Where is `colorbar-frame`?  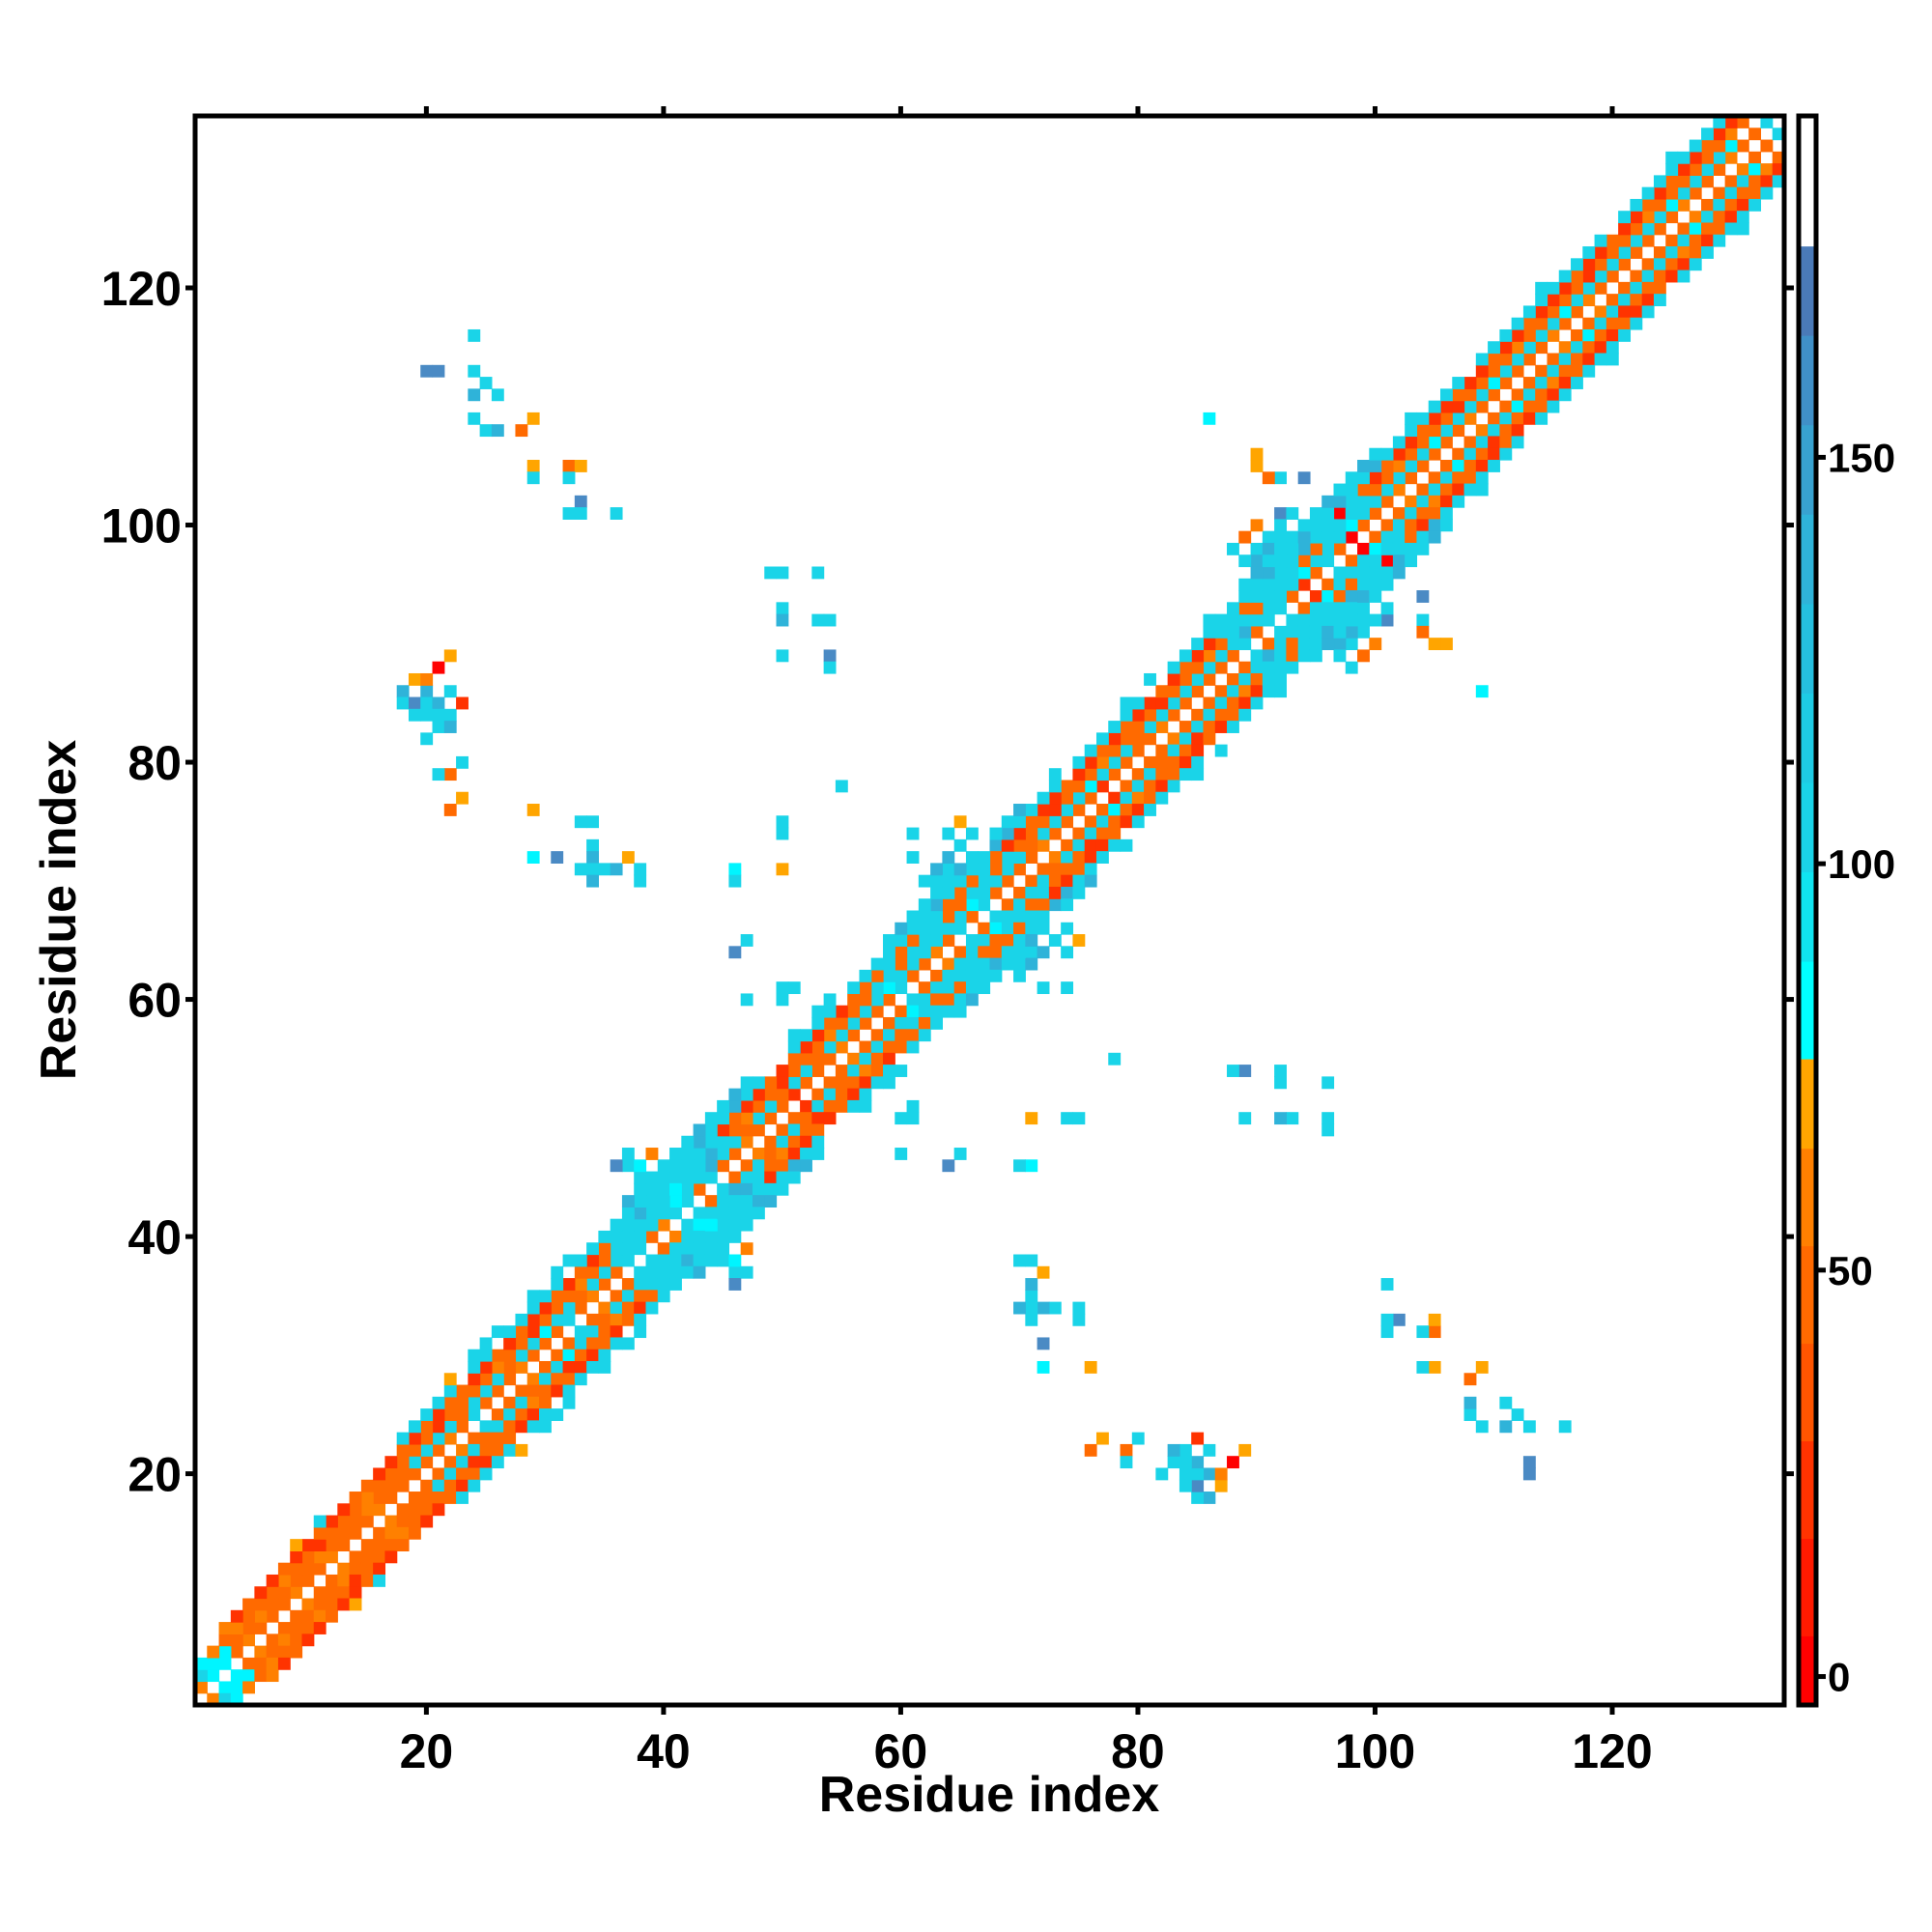 colorbar-frame is located at coordinates (1807, 910).